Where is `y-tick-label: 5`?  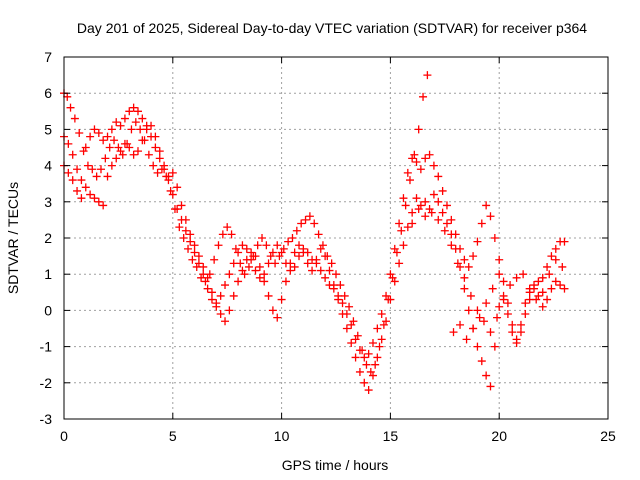 y-tick-label: 5 is located at coordinates (48, 129).